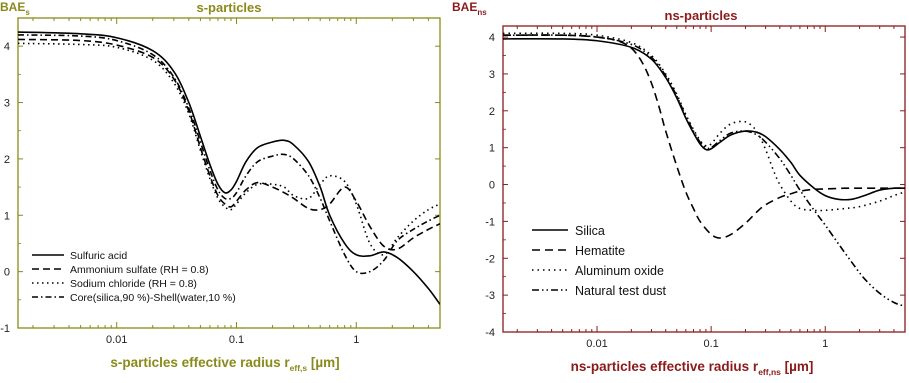 The image size is (909, 383). What do you see at coordinates (236, 340) in the screenshot?
I see `xtick-label-s: 0.1` at bounding box center [236, 340].